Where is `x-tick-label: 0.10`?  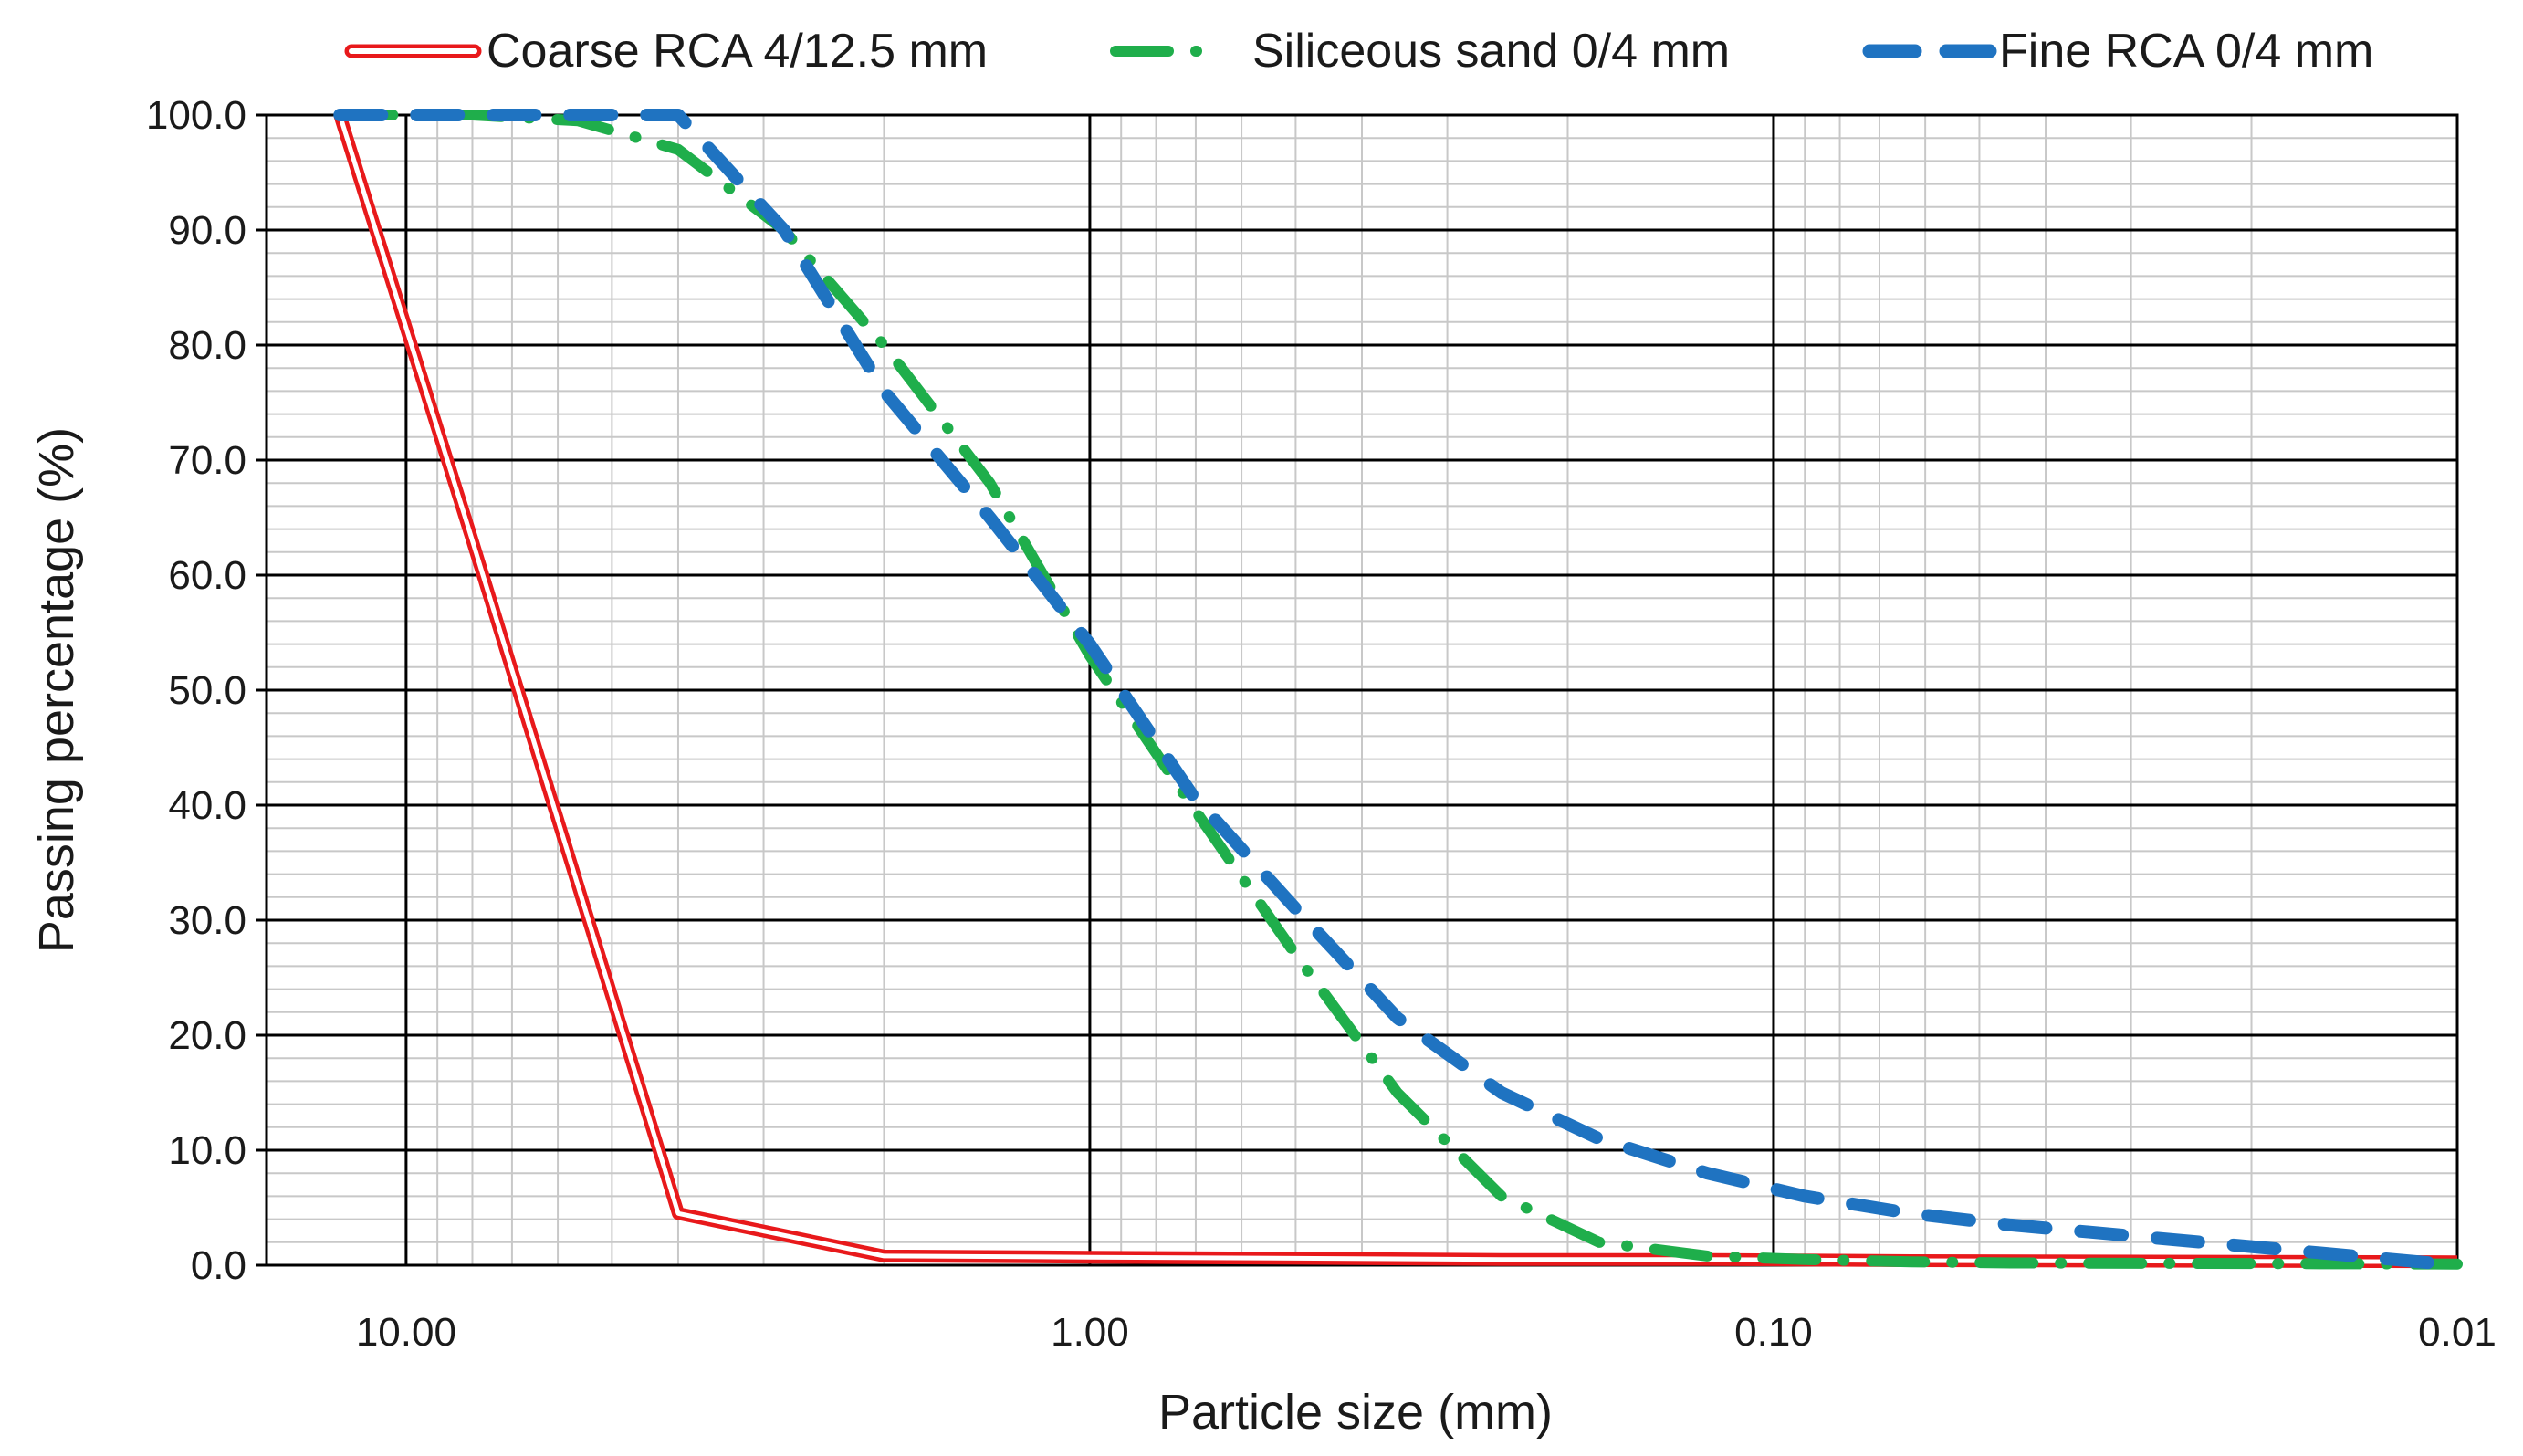 x-tick-label: 0.10 is located at coordinates (1773, 1332).